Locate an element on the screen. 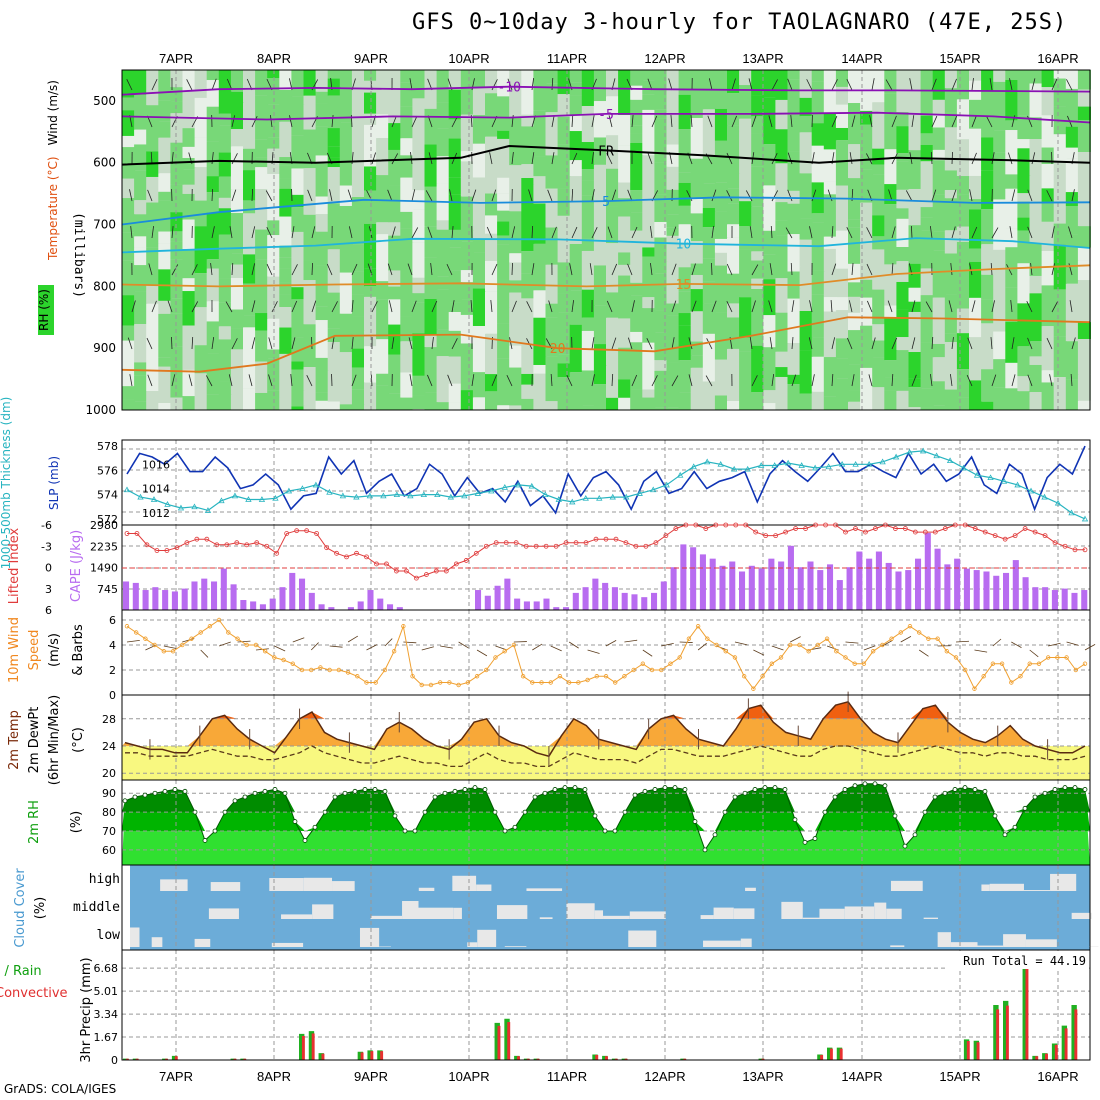  x-tick-label-bottom: 9APR is located at coordinates (371, 1076).